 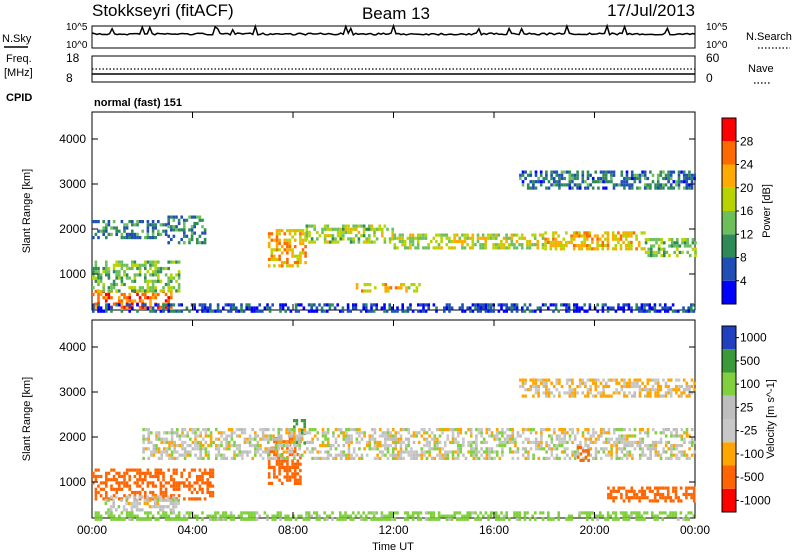 What do you see at coordinates (695, 530) in the screenshot?
I see `x-tick-label: 00:00` at bounding box center [695, 530].